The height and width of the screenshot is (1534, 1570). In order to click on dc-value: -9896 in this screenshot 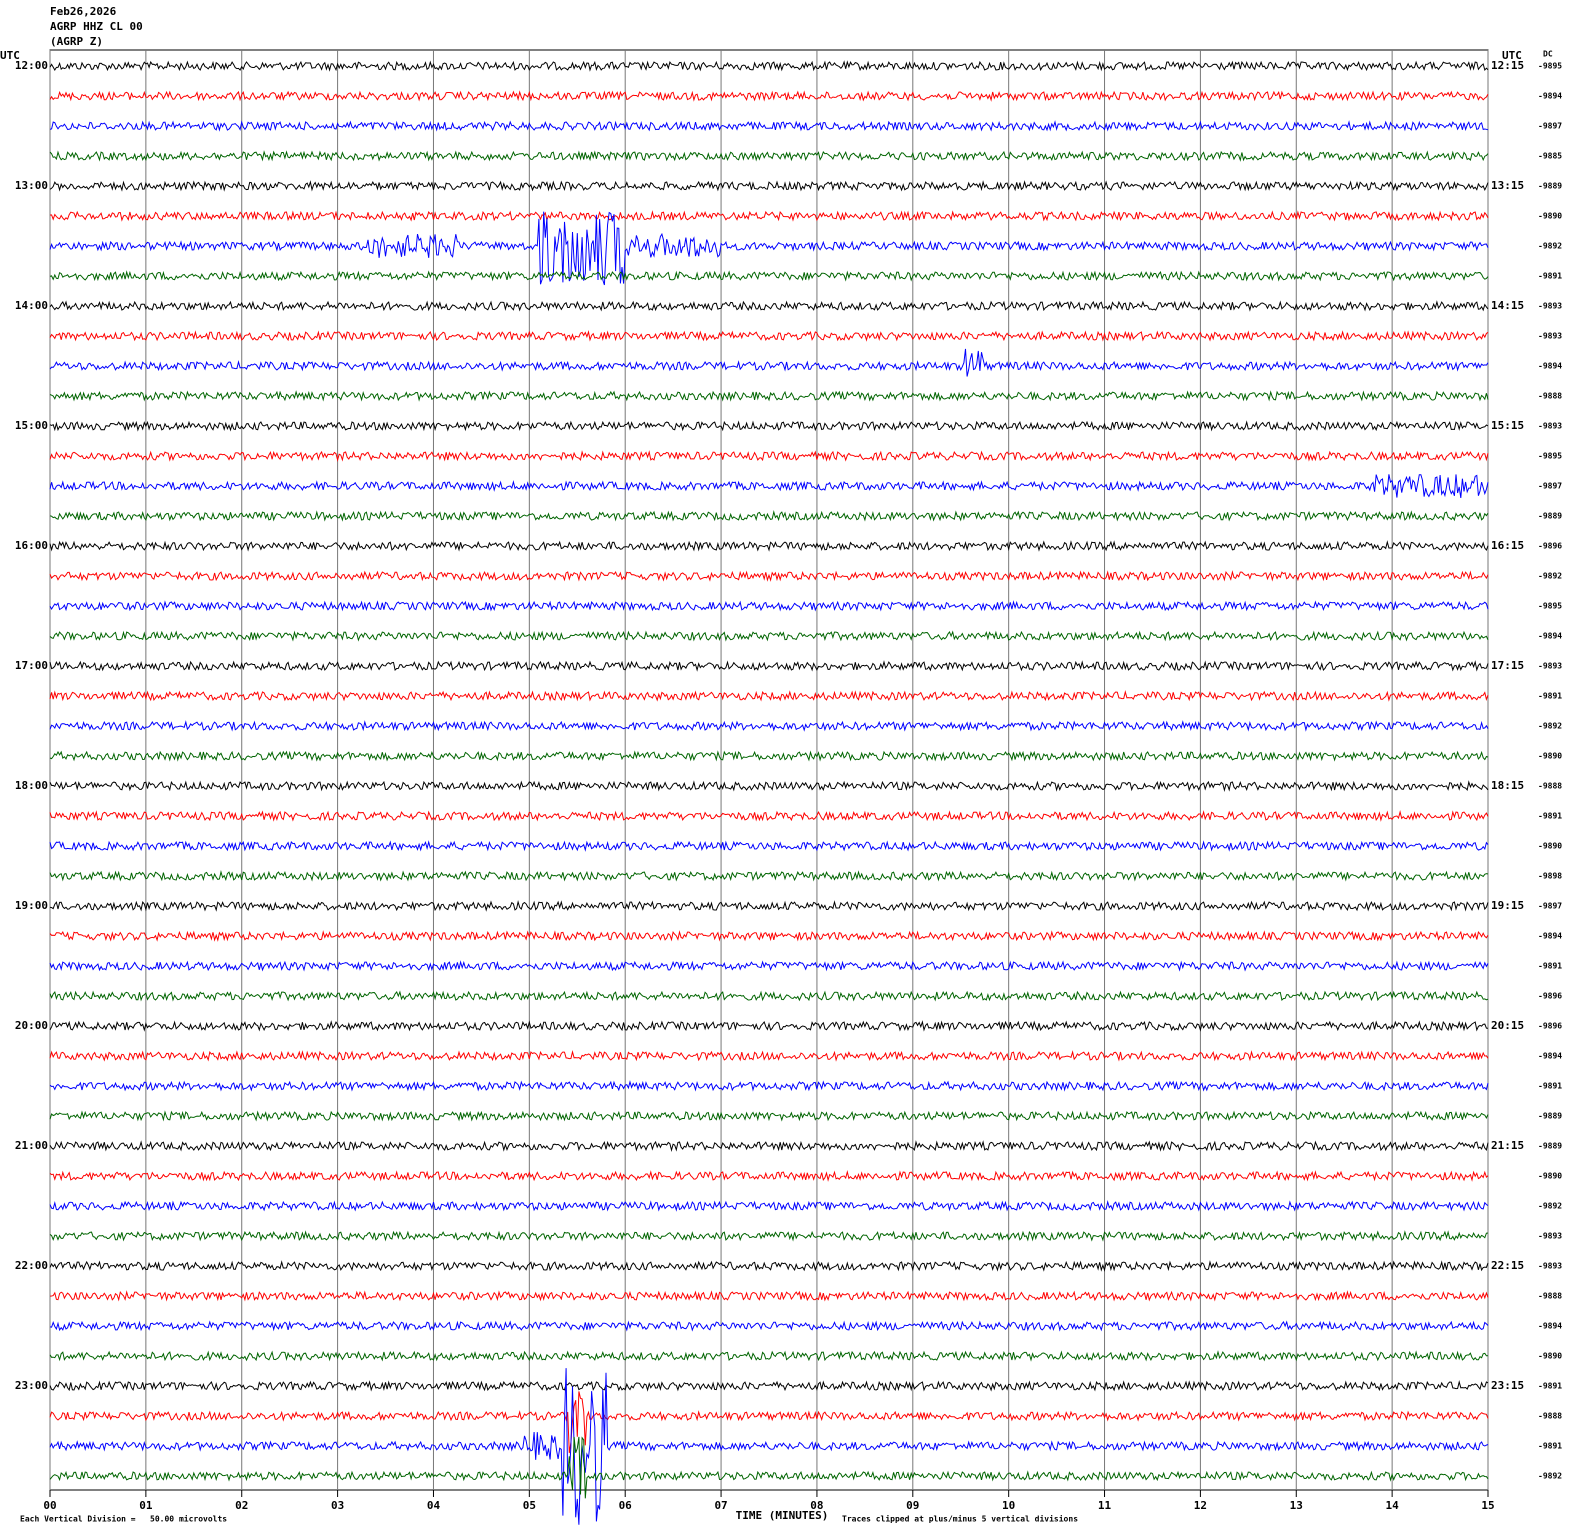, I will do `click(1550, 1026)`.